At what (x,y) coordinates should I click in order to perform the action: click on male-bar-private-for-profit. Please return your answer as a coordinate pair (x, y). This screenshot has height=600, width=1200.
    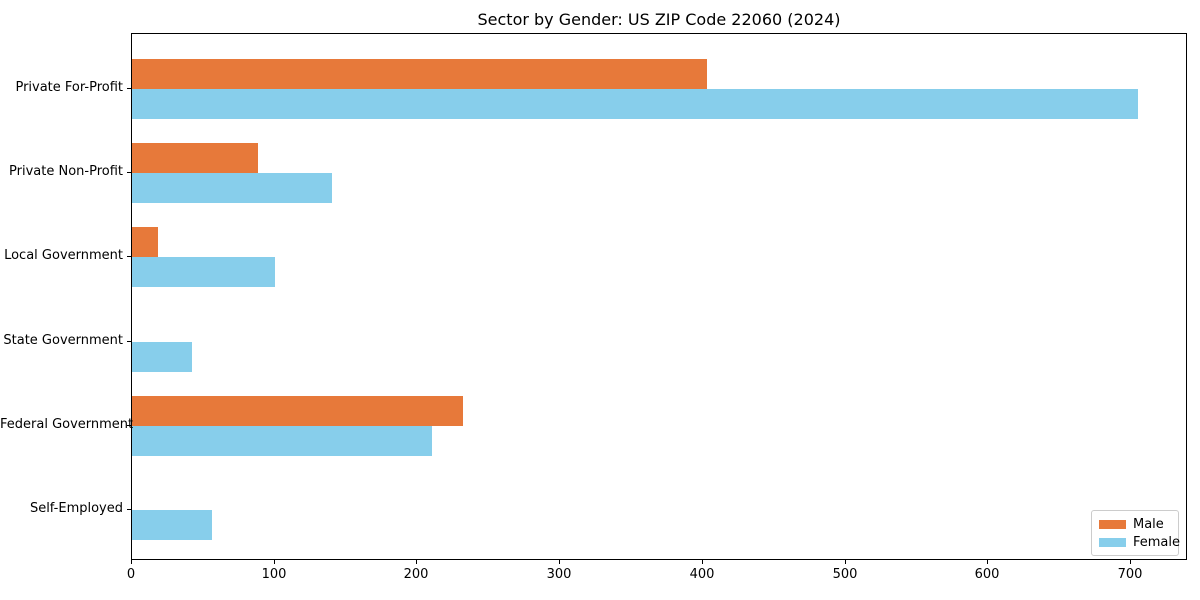
    Looking at the image, I should click on (419, 74).